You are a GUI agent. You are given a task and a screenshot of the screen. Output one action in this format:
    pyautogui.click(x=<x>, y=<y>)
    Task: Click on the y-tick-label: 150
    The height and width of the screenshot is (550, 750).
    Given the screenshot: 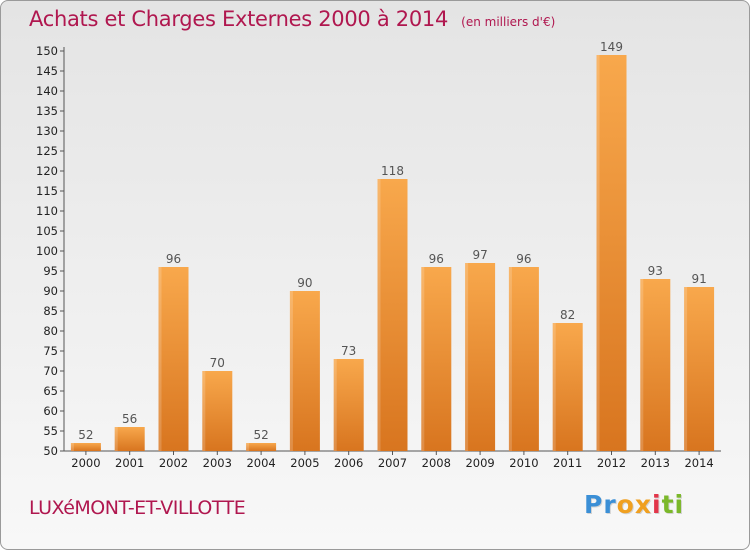 What is the action you would take?
    pyautogui.click(x=47, y=51)
    